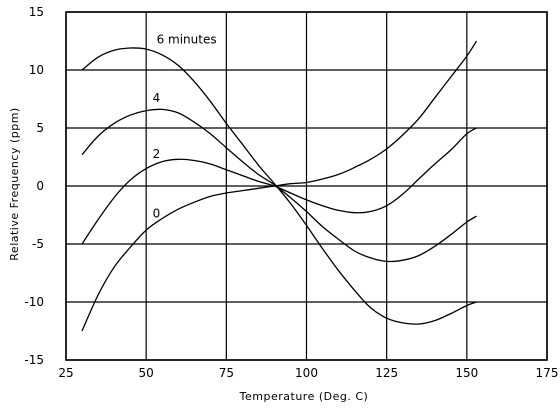 The height and width of the screenshot is (410, 560). Describe the element at coordinates (304, 396) in the screenshot. I see `x-axis-title: Temperature (Deg. C)` at that location.